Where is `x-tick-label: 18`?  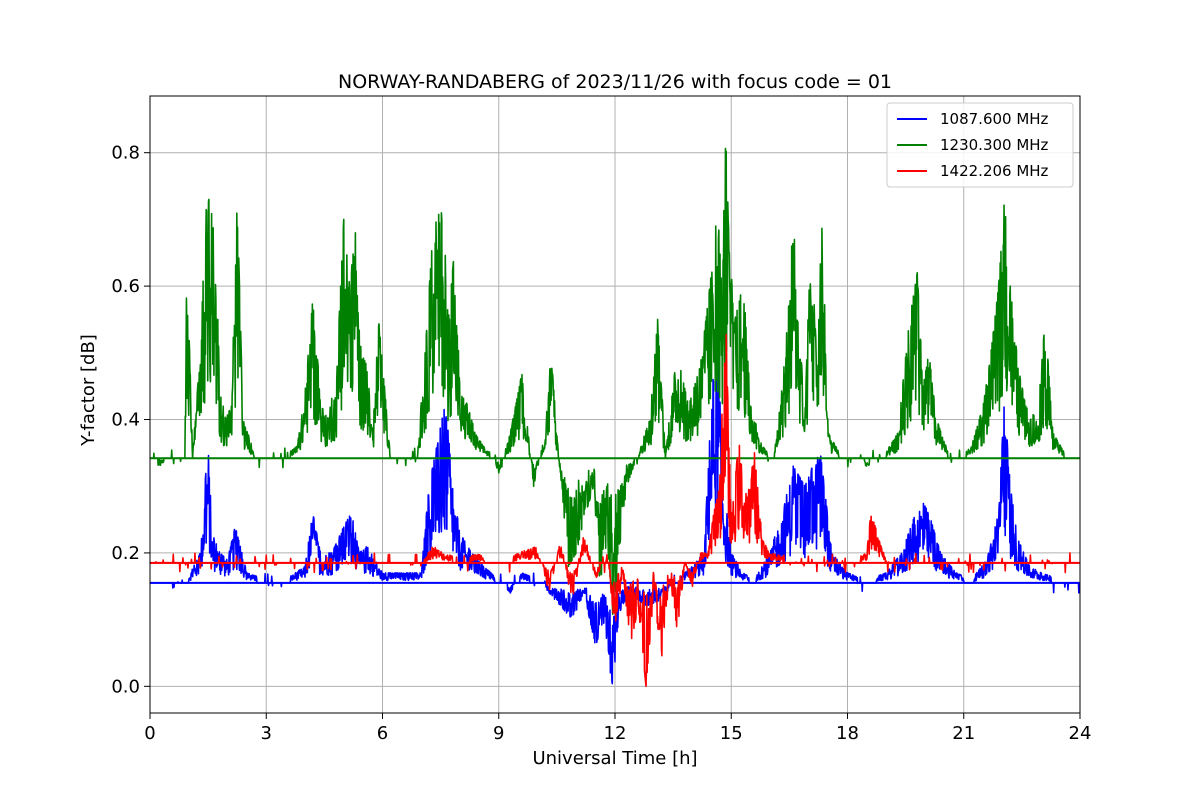 x-tick-label: 18 is located at coordinates (847, 733).